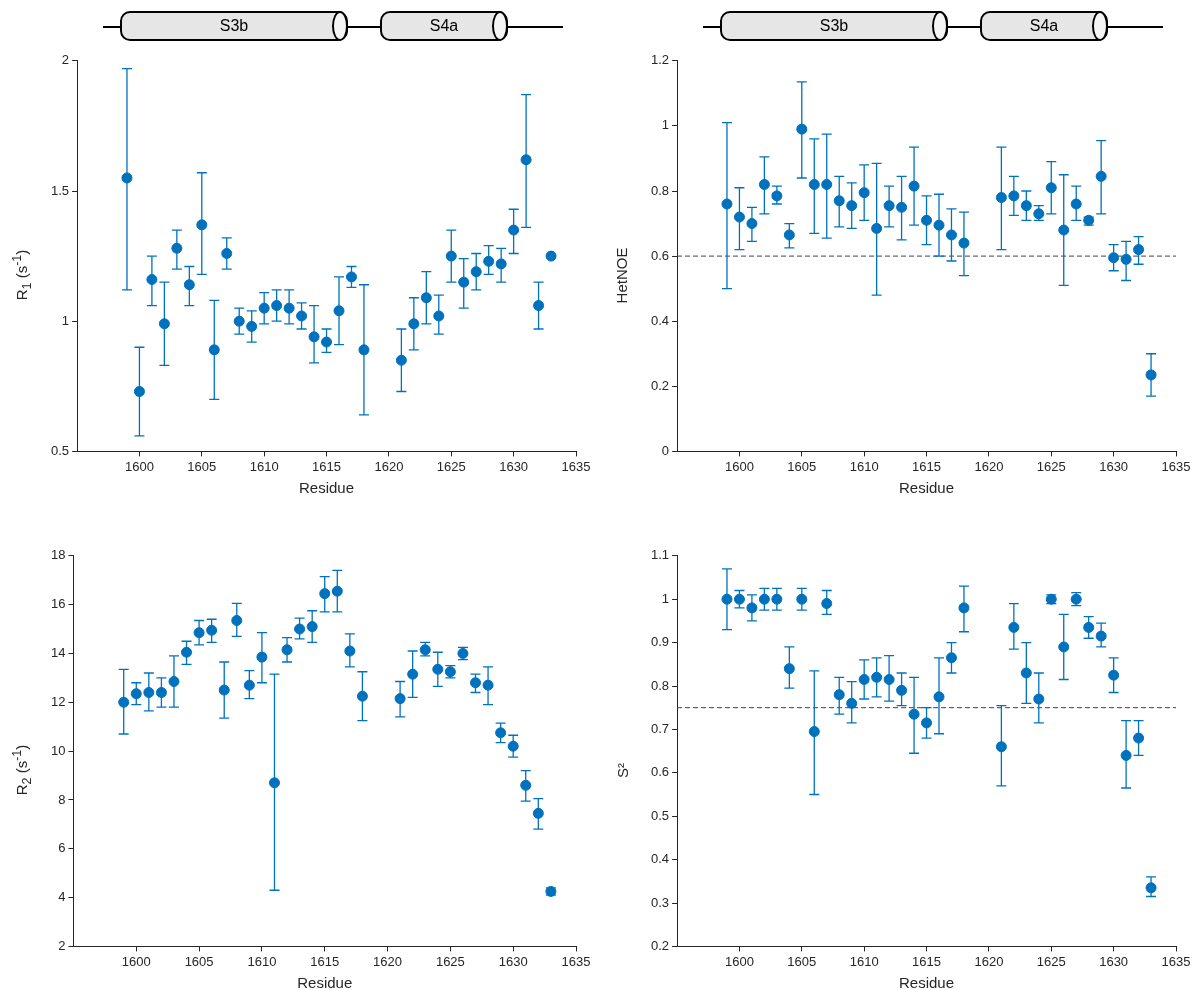 The width and height of the screenshot is (1200, 990). I want to click on y-tick-label: 10, so click(58, 750).